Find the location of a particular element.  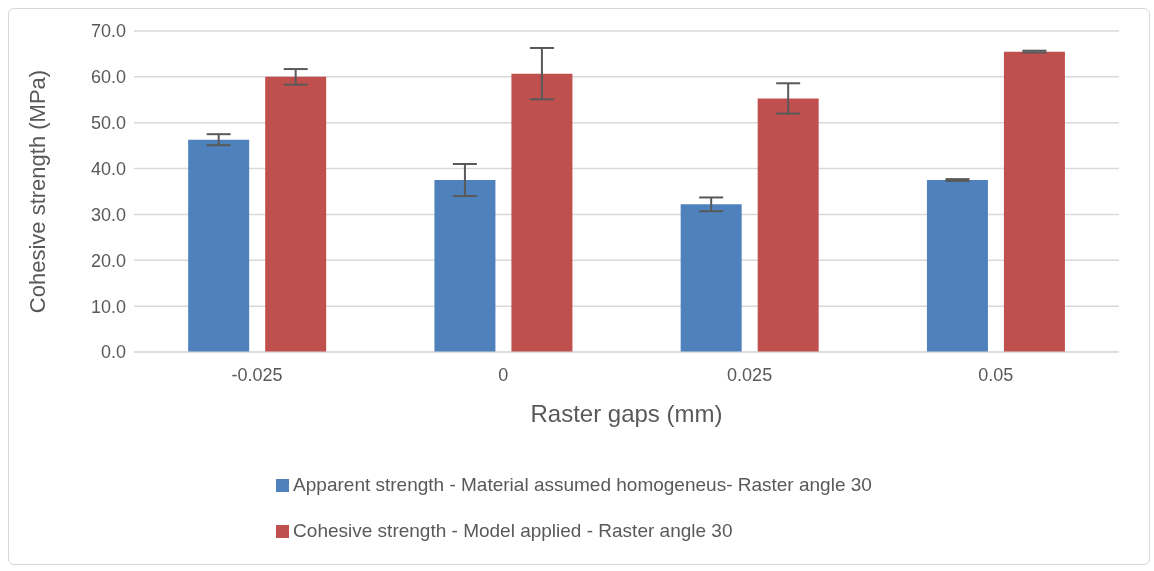

y-tick-label: 70.0 is located at coordinates (108, 31).